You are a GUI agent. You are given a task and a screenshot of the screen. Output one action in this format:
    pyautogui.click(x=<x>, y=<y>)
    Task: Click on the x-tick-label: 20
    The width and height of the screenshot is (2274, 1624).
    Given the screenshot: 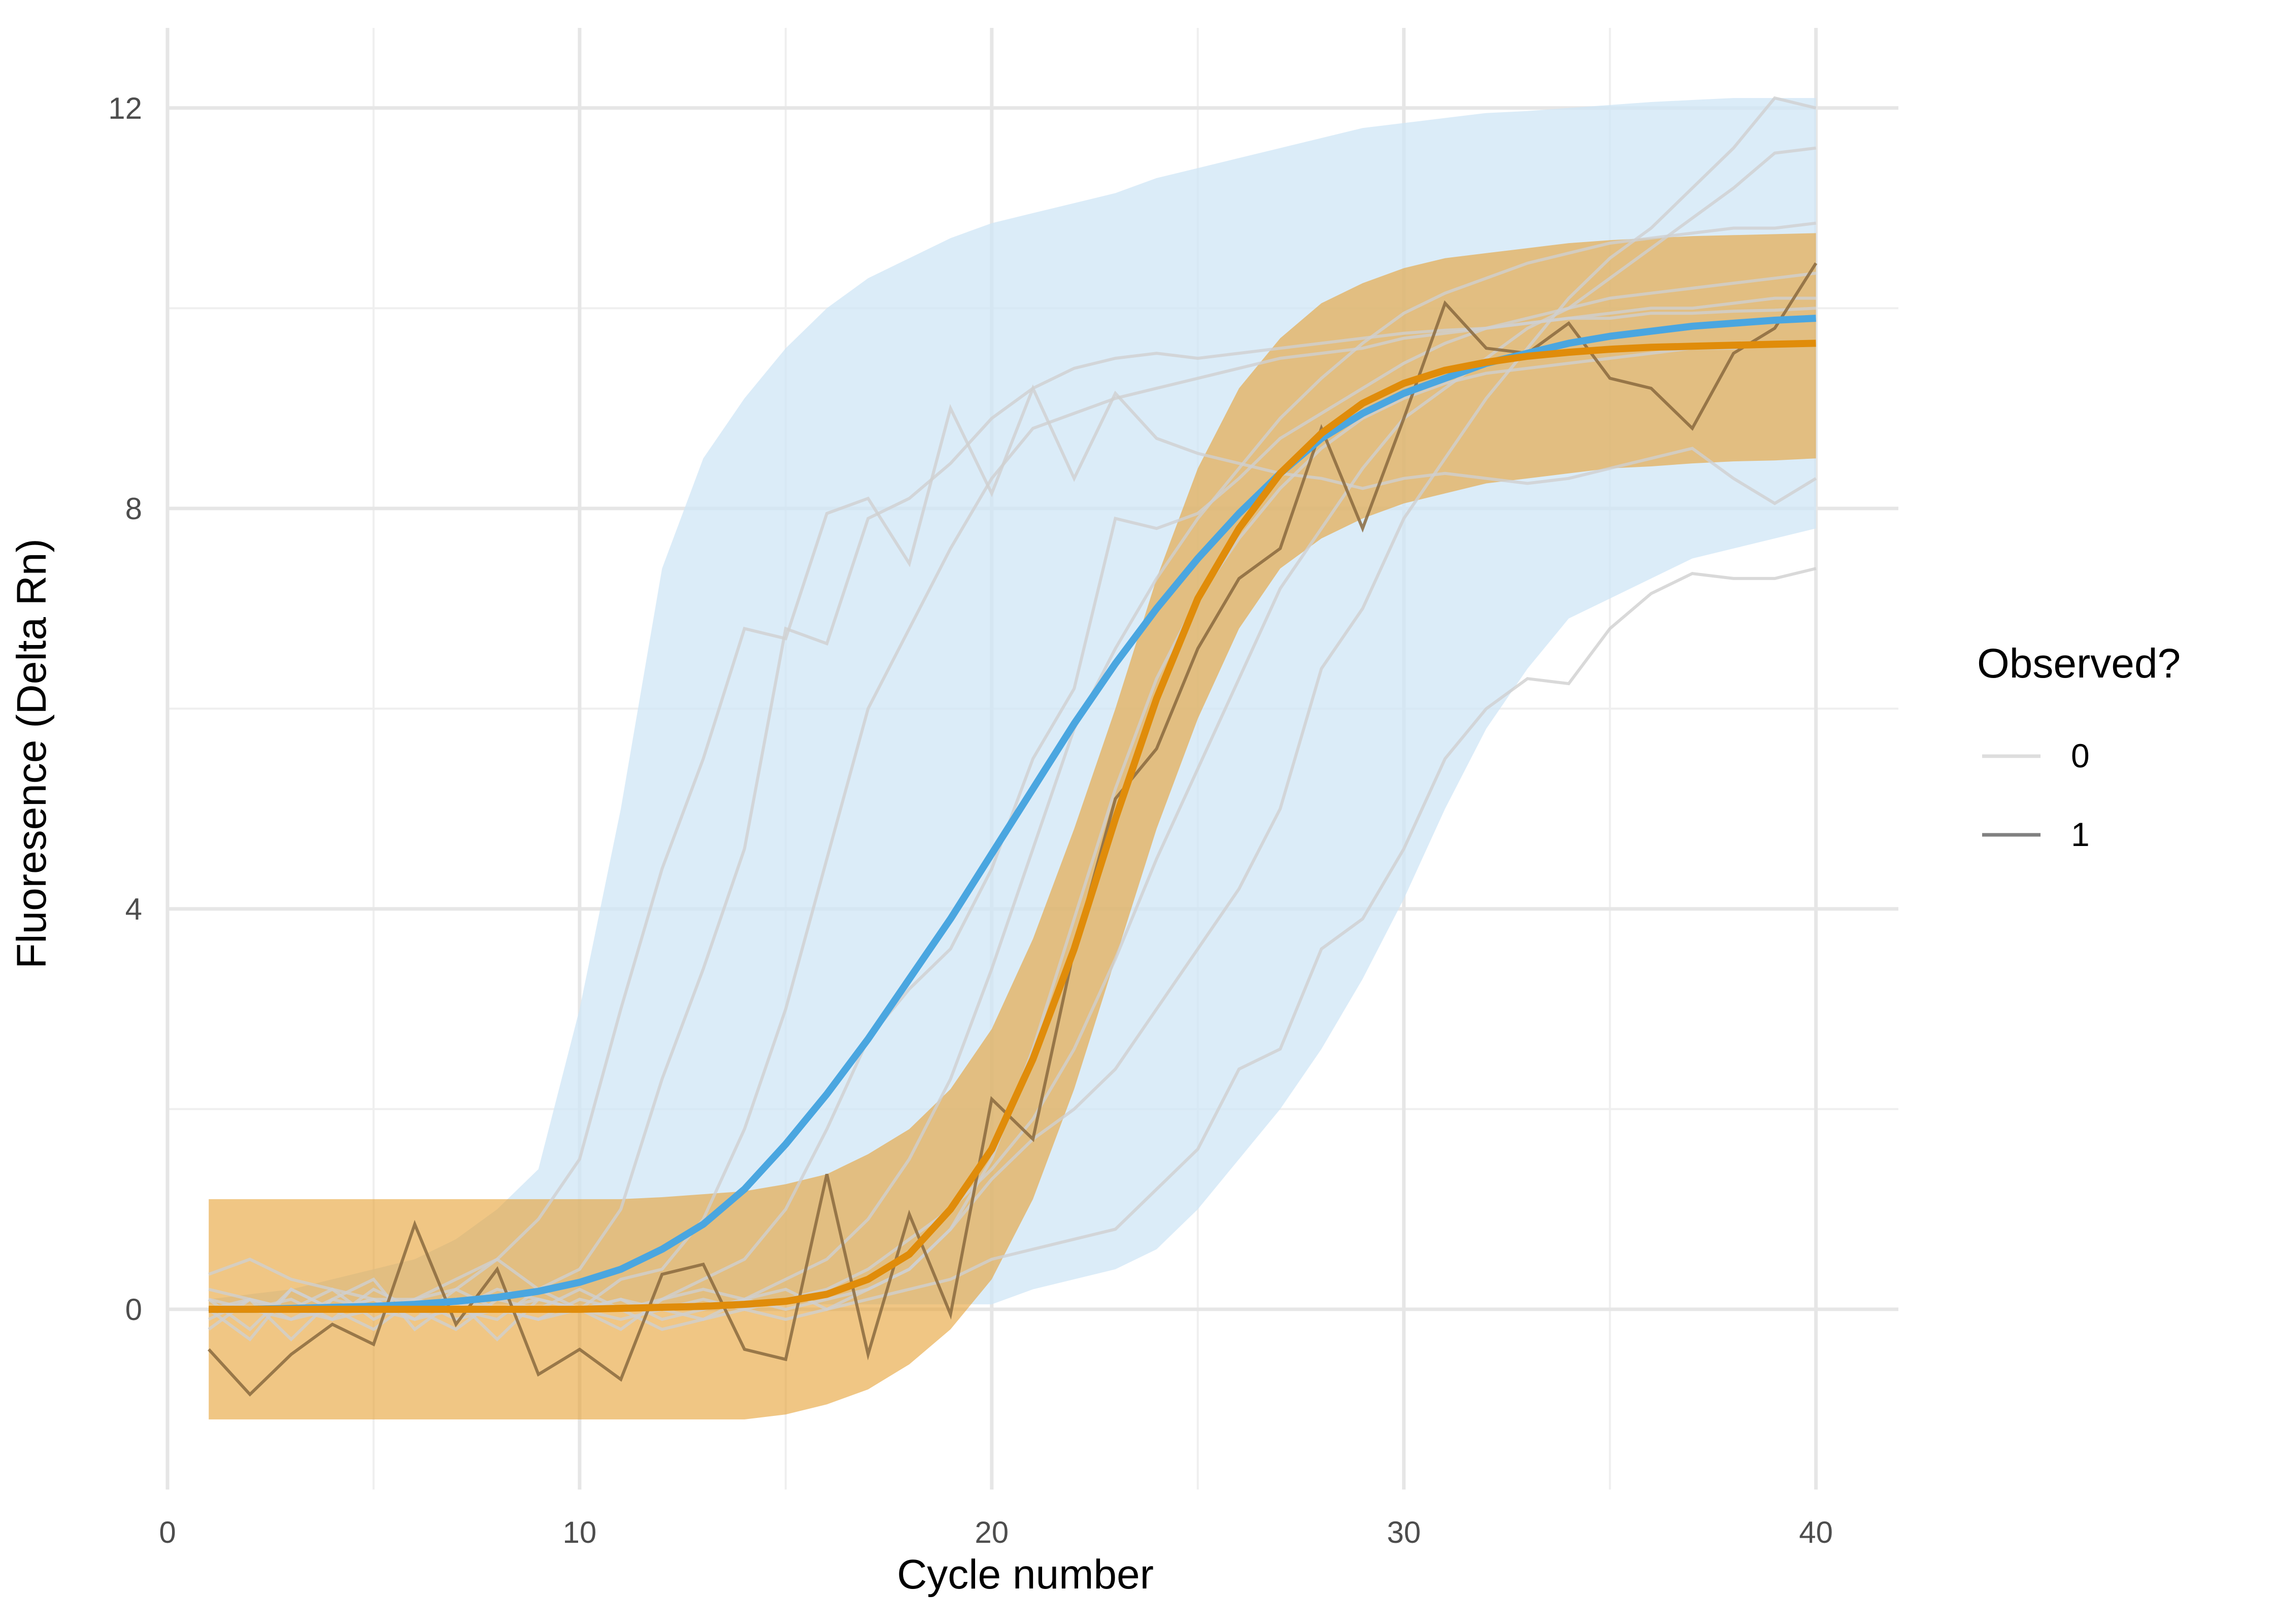 What is the action you would take?
    pyautogui.click(x=992, y=1532)
    